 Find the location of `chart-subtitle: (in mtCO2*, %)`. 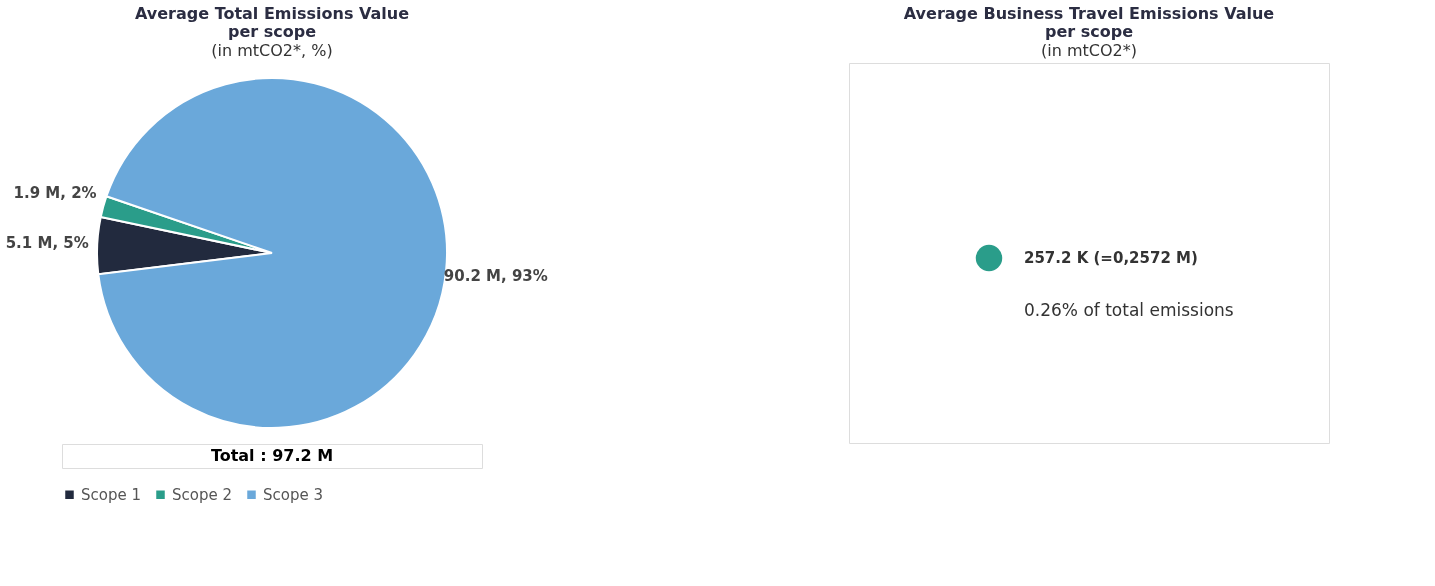

chart-subtitle: (in mtCO2*, %) is located at coordinates (272, 50).